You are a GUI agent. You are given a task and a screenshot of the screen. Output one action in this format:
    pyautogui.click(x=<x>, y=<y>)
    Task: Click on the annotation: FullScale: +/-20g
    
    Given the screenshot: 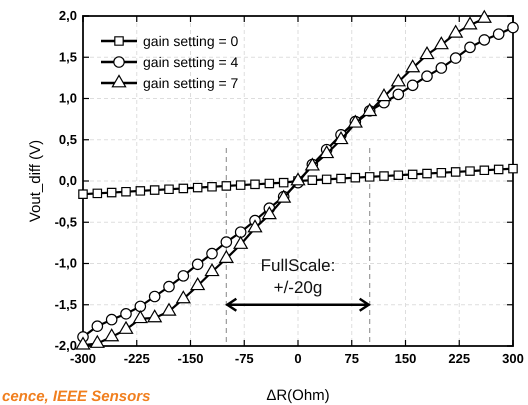 What is the action you would take?
    pyautogui.click(x=298, y=276)
    